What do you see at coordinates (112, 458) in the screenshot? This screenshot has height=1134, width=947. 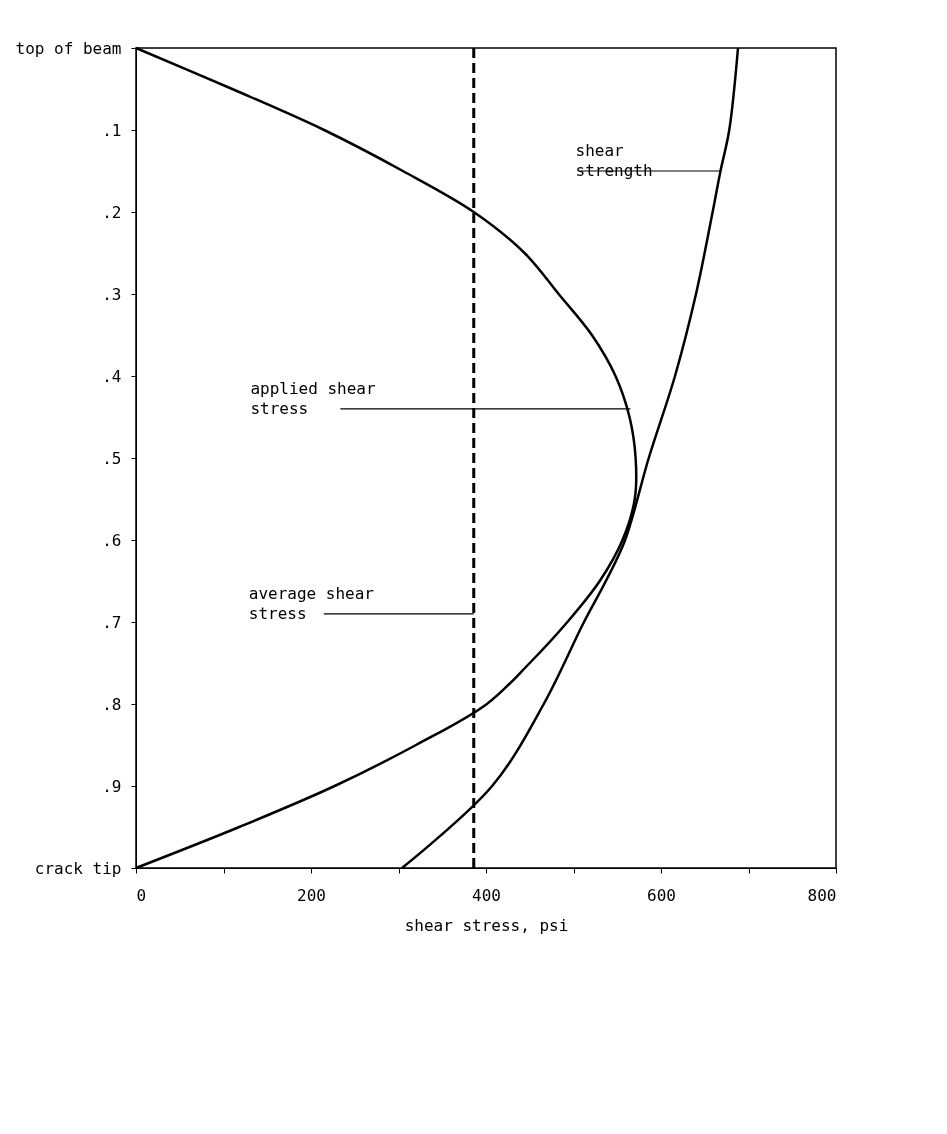 I see `y-tick-label: .5` at bounding box center [112, 458].